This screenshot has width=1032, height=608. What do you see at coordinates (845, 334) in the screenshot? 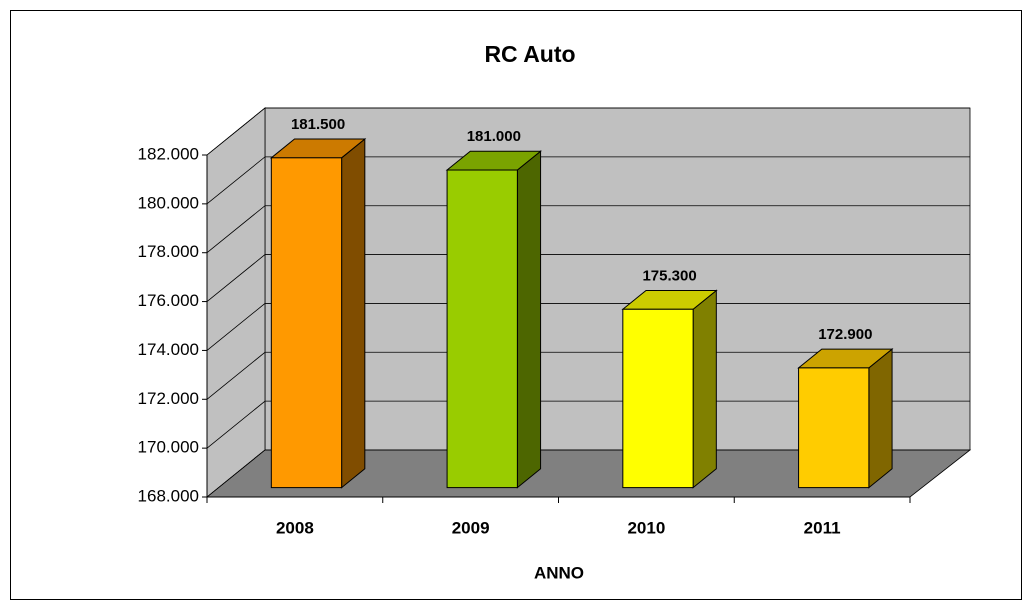
I see `data-label: 172.900` at bounding box center [845, 334].